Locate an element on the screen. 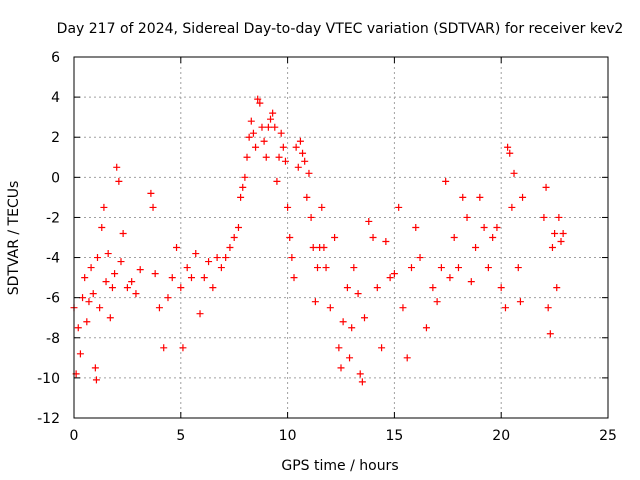 The height and width of the screenshot is (480, 640). y-tick-label: 0 is located at coordinates (55, 178).